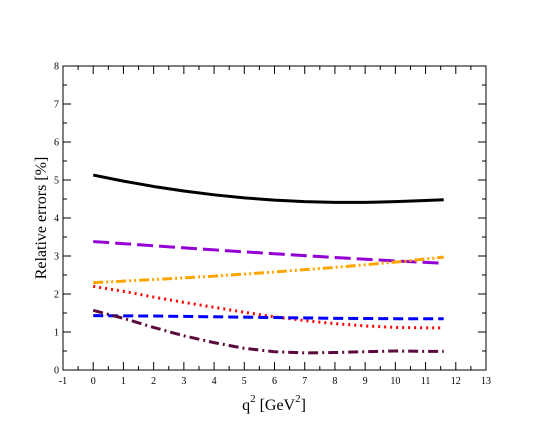 The height and width of the screenshot is (436, 545). I want to click on x-tick-label: 6, so click(274, 381).